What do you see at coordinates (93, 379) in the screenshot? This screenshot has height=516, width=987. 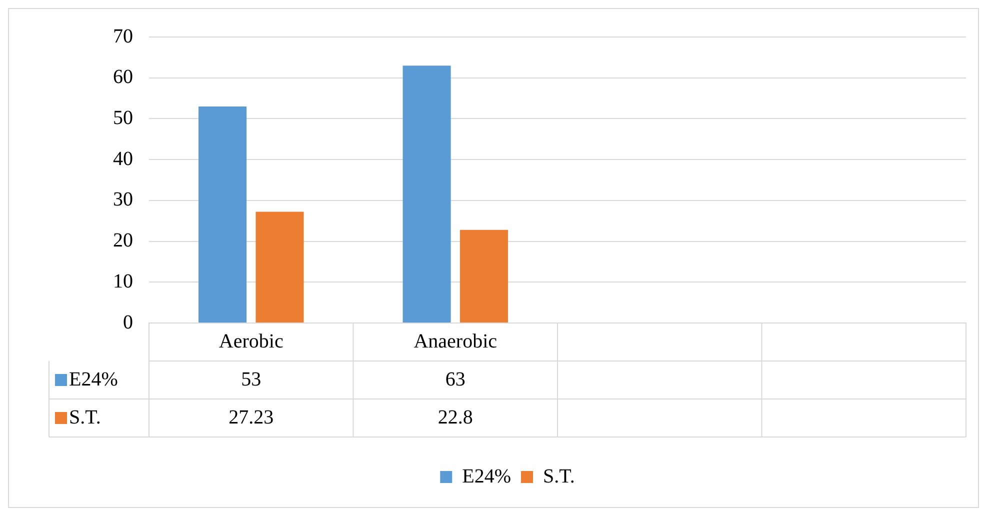 I see `legend-label: E24%` at bounding box center [93, 379].